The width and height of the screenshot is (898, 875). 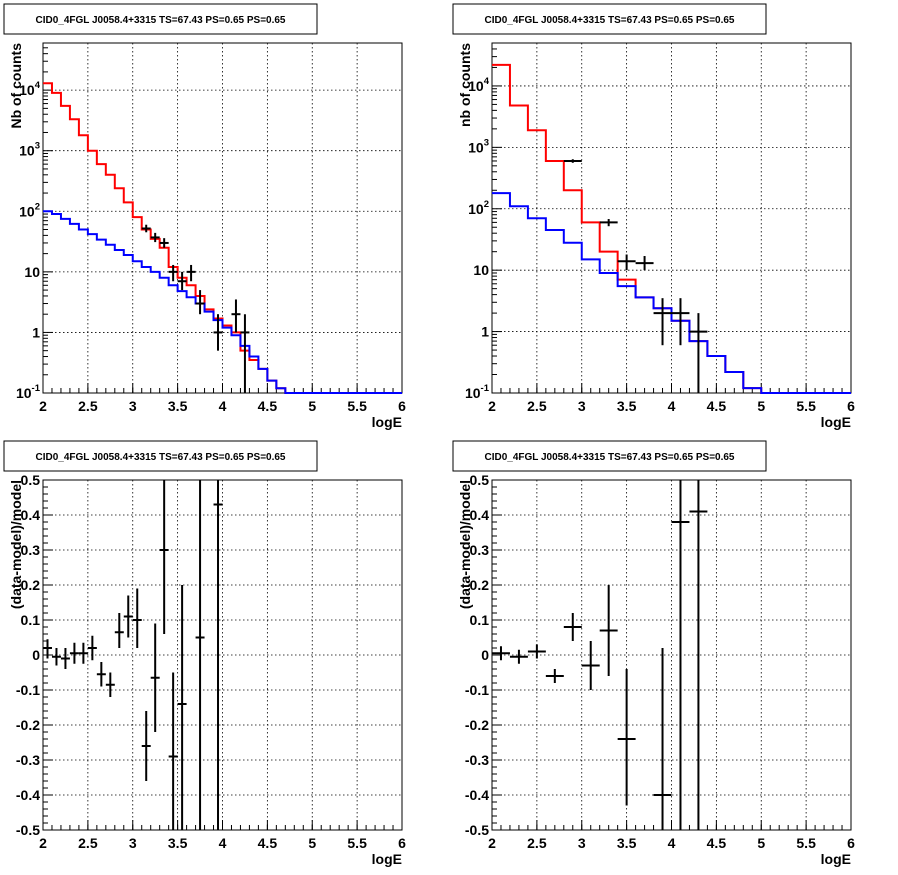 I want to click on y-tick-label: 0.3, so click(x=480, y=550).